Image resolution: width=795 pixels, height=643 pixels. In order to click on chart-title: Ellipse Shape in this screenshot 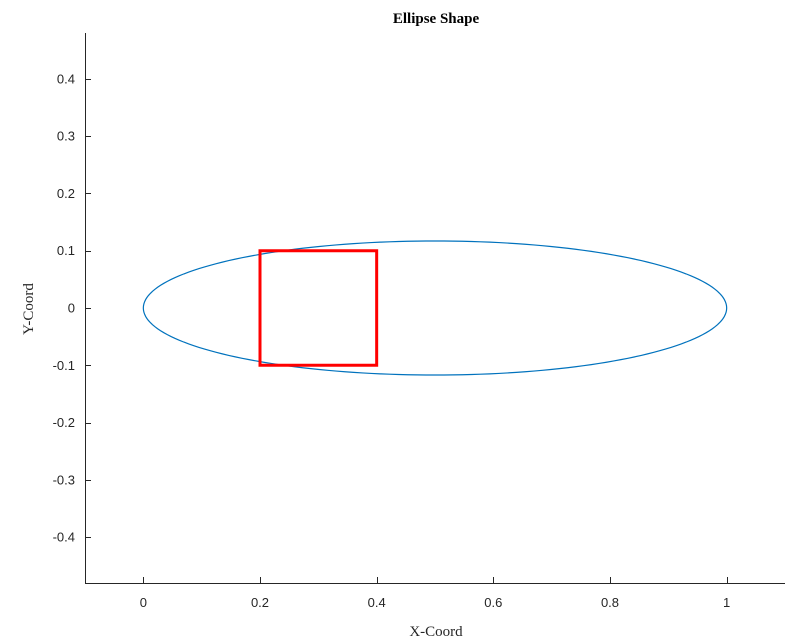, I will do `click(436, 19)`.